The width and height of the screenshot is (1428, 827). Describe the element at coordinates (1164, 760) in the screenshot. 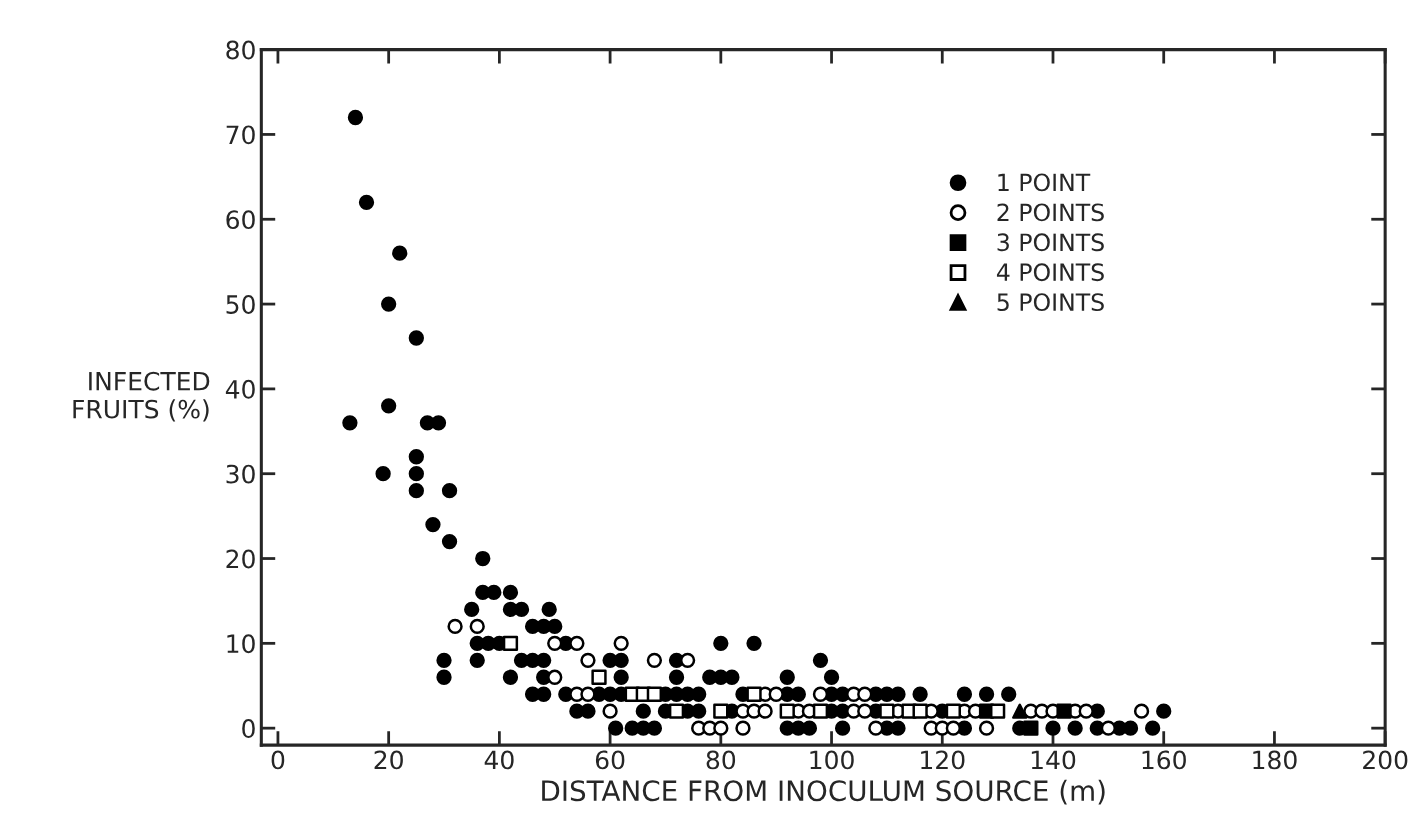

I see `x-tick-label: 160` at that location.